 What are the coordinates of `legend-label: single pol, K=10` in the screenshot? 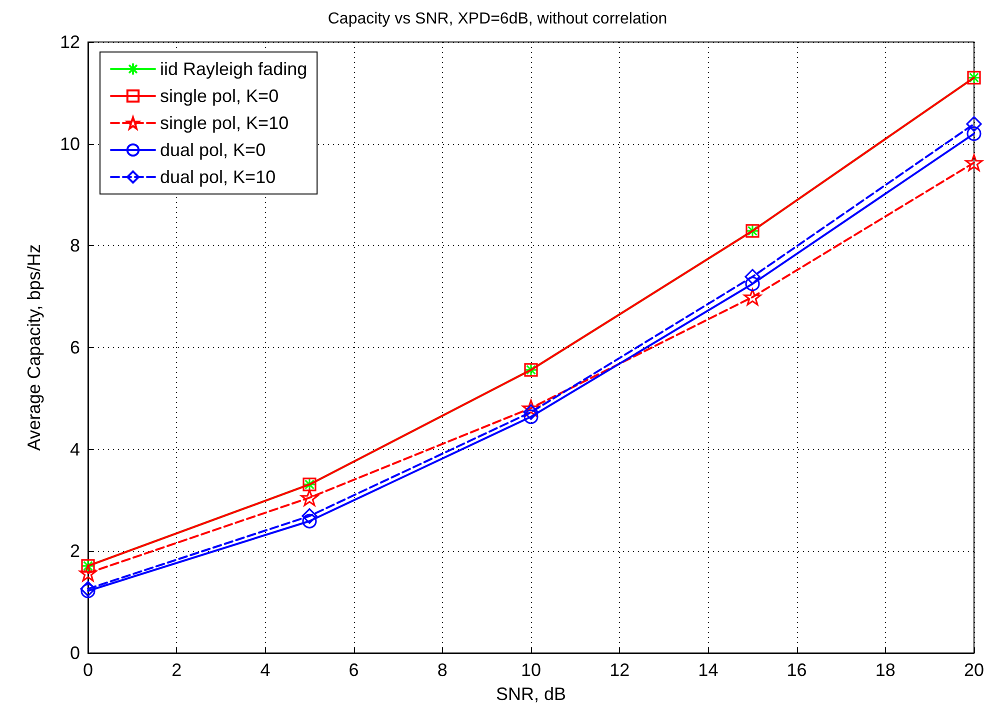 It's located at (224, 123).